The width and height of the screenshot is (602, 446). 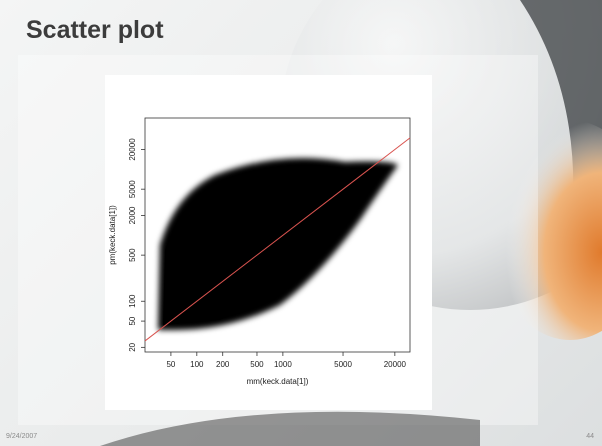 I want to click on x-axis-label: mm(keck.data[1]), so click(x=278, y=381).